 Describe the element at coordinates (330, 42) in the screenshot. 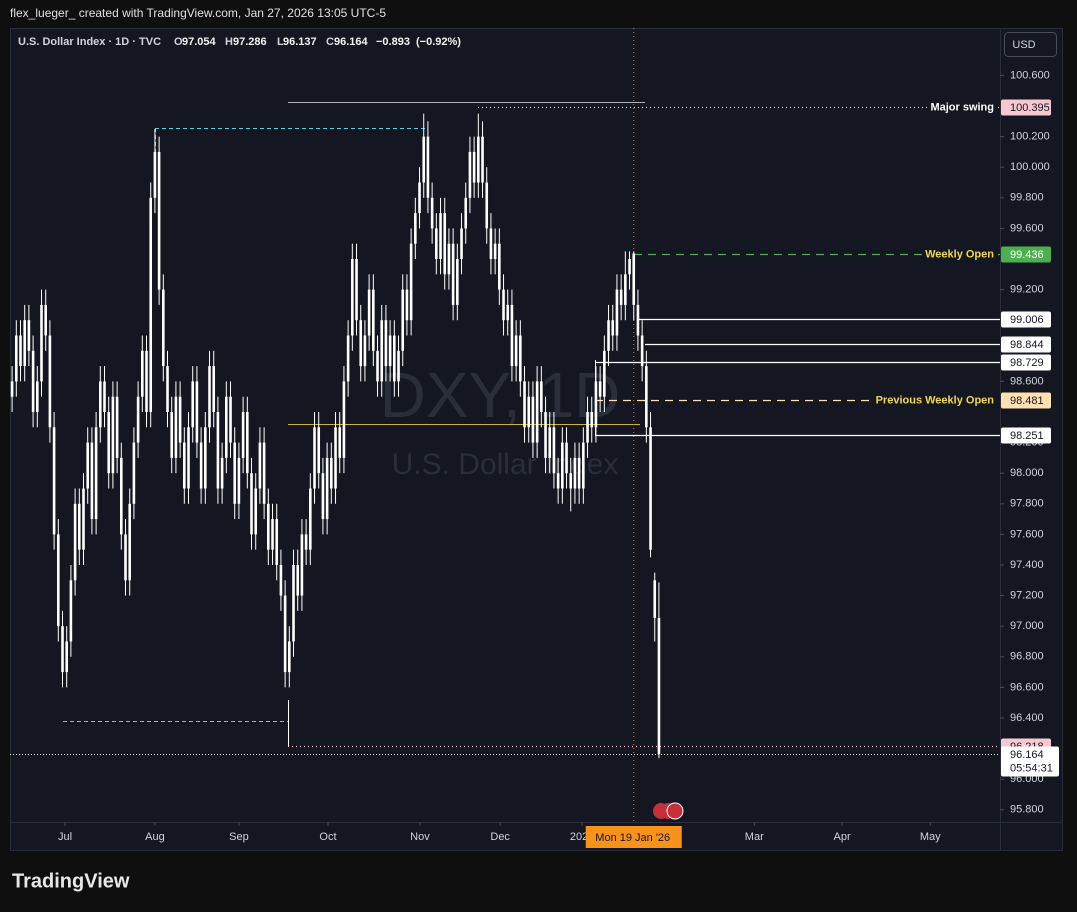

I see `legend-item: C` at that location.